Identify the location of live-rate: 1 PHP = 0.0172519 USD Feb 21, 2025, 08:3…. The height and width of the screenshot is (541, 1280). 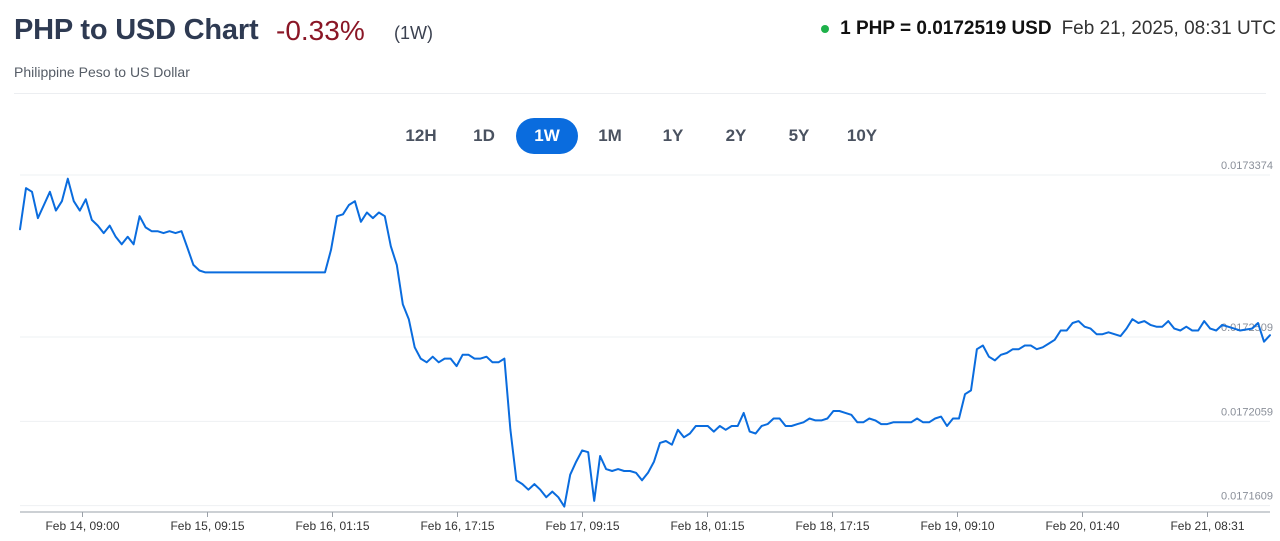
(1048, 29).